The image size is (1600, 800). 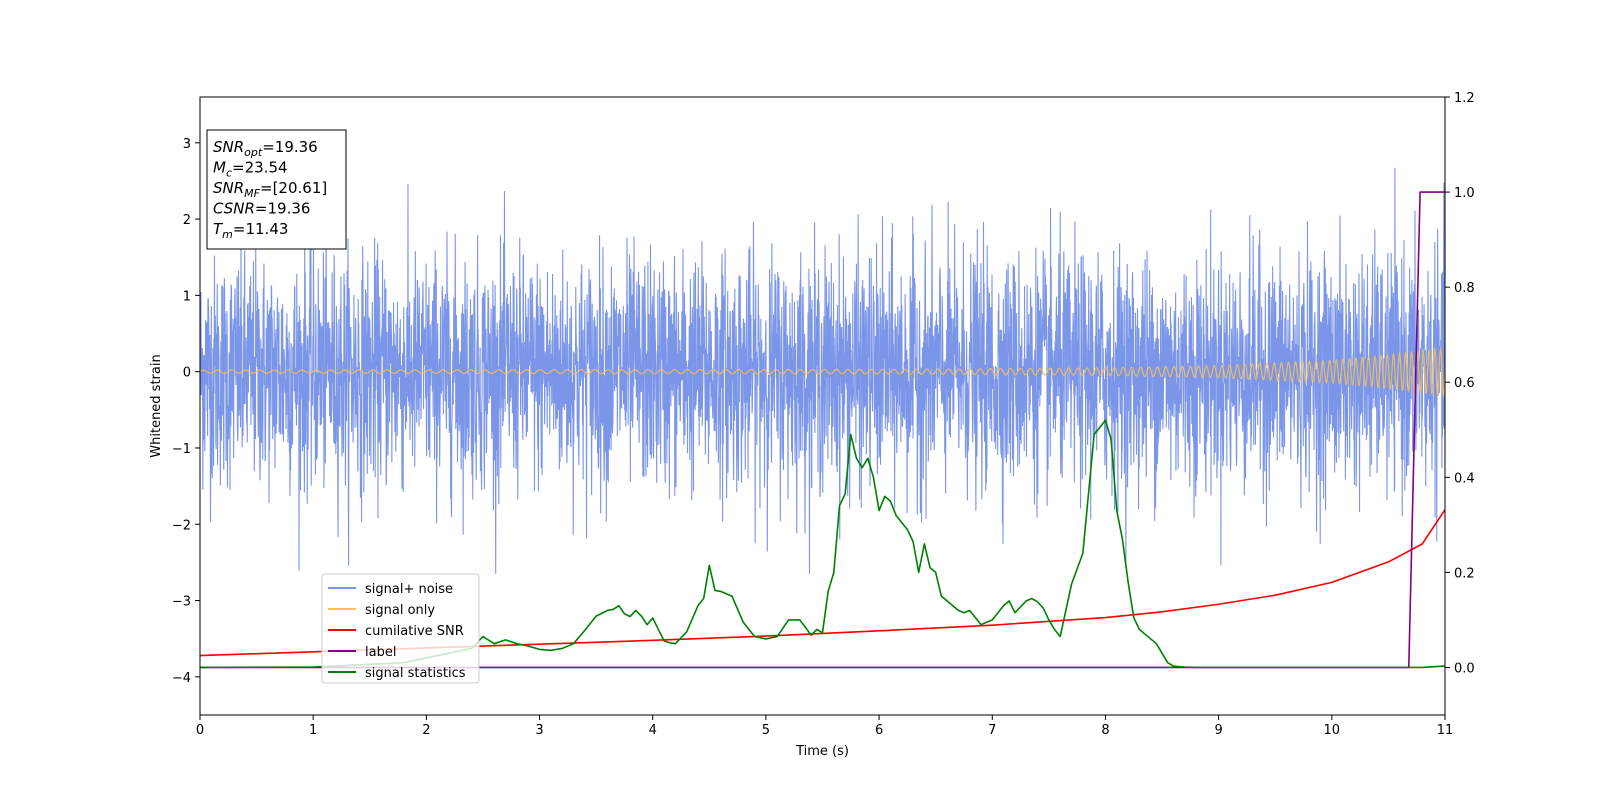 I want to click on info-symbol: CSNR, so click(x=234, y=209).